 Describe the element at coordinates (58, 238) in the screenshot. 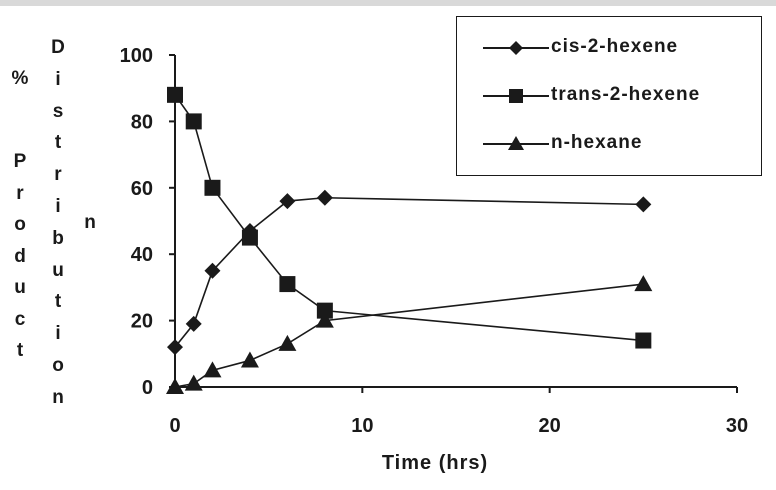

I see `y-axis-label-char: b` at that location.